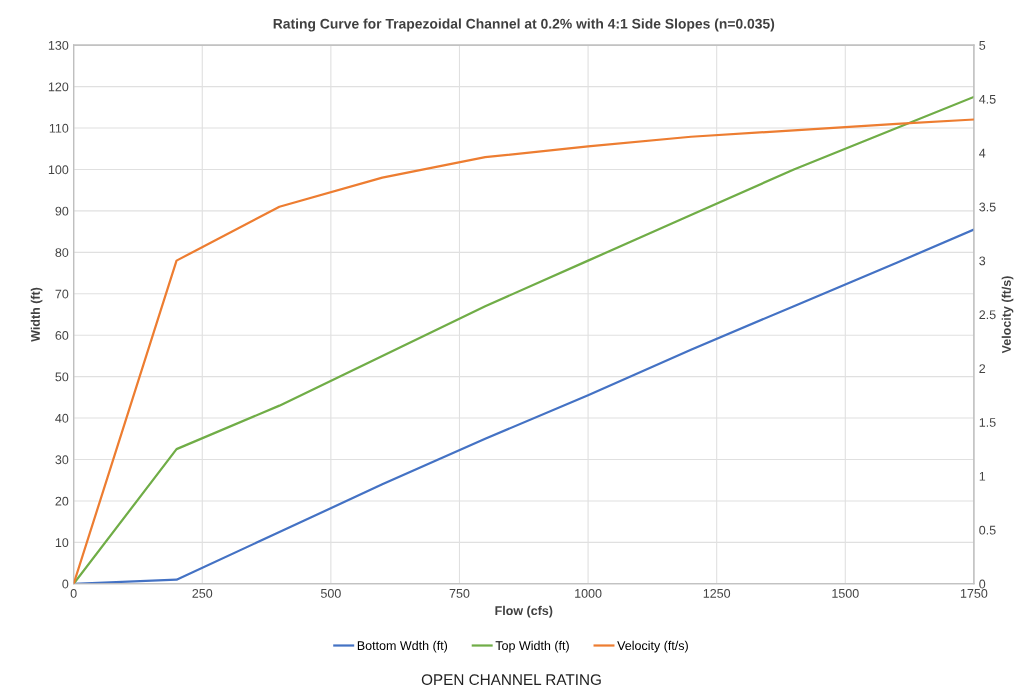 This screenshot has height=695, width=1023. What do you see at coordinates (58, 170) in the screenshot?
I see `y-tick-label: 100` at bounding box center [58, 170].